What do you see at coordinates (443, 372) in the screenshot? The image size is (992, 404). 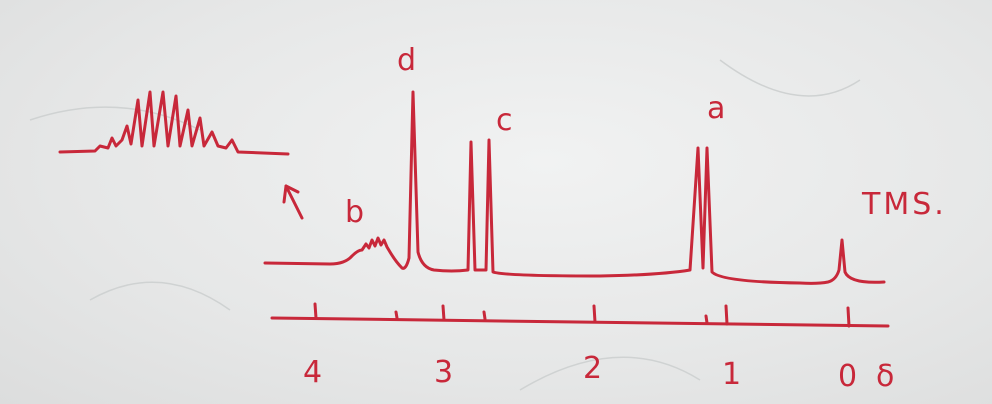 I see `axis-label-3: 3` at bounding box center [443, 372].